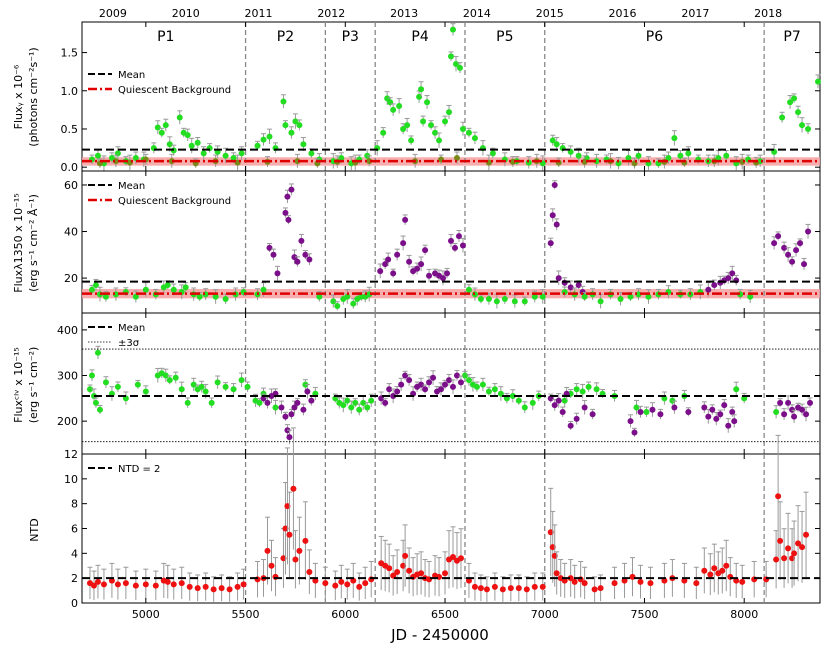  What do you see at coordinates (439, 635) in the screenshot?
I see `x-axis-title: JD - 2450000` at bounding box center [439, 635].